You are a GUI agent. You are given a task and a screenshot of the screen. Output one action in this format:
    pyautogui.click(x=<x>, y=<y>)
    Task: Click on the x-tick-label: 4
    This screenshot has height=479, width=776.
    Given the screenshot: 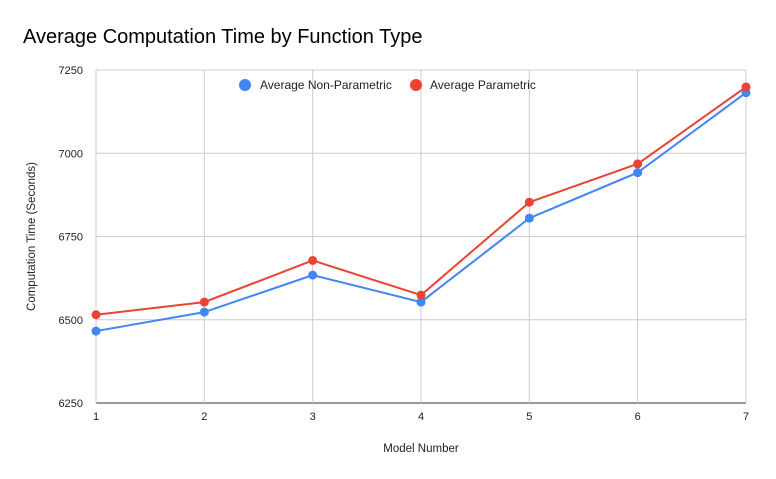 What is the action you would take?
    pyautogui.click(x=421, y=417)
    